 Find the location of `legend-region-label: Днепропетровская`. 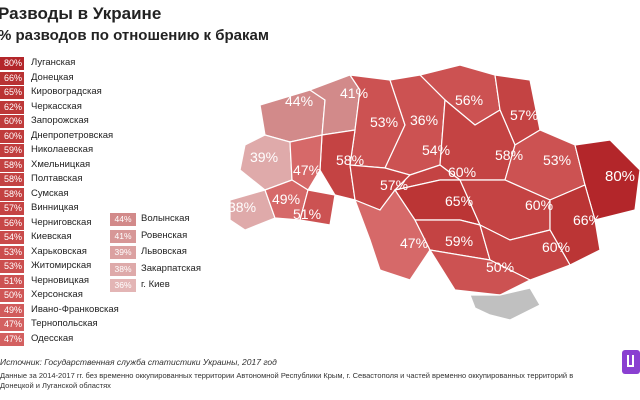

legend-region-label: Днепропетровская is located at coordinates (72, 135).